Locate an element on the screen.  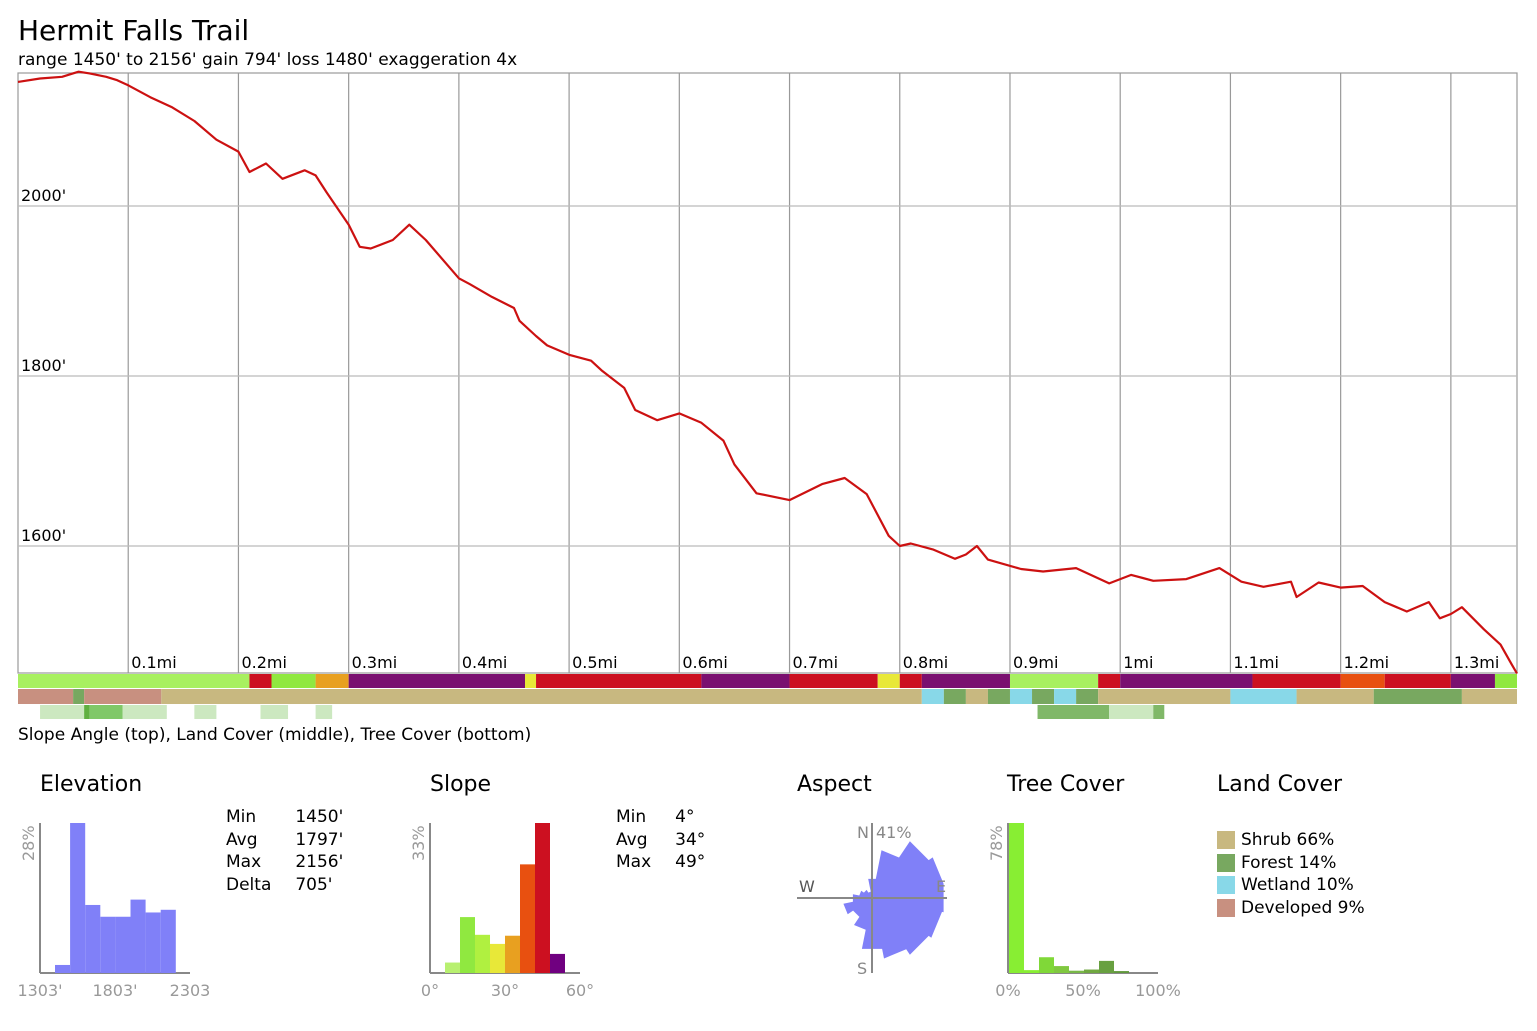
stat-value: 4° is located at coordinates (685, 817).